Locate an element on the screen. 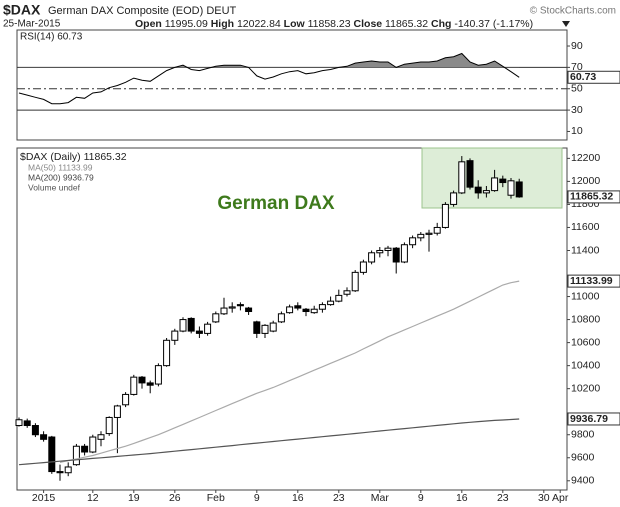 The image size is (620, 507). y-tick-label: 12200 is located at coordinates (585, 158).